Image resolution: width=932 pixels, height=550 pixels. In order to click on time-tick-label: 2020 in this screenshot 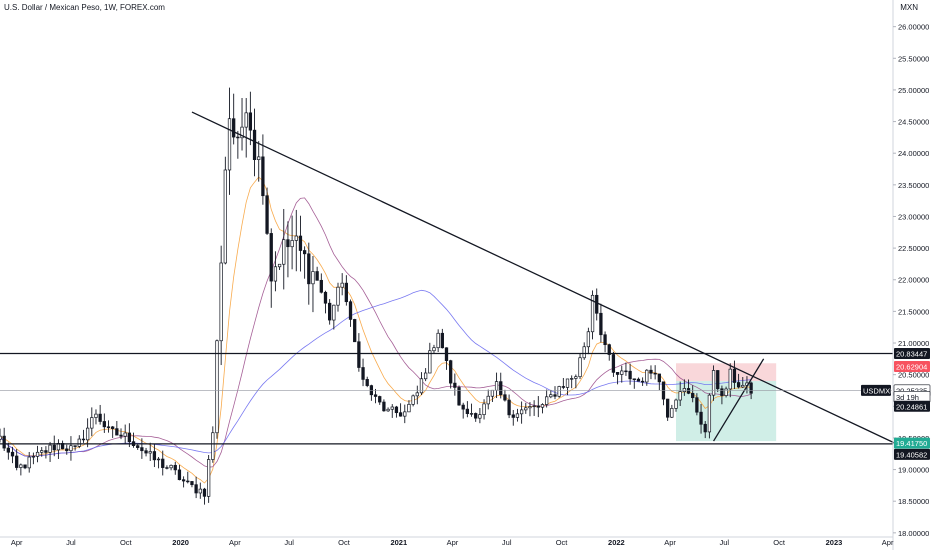, I will do `click(180, 542)`.